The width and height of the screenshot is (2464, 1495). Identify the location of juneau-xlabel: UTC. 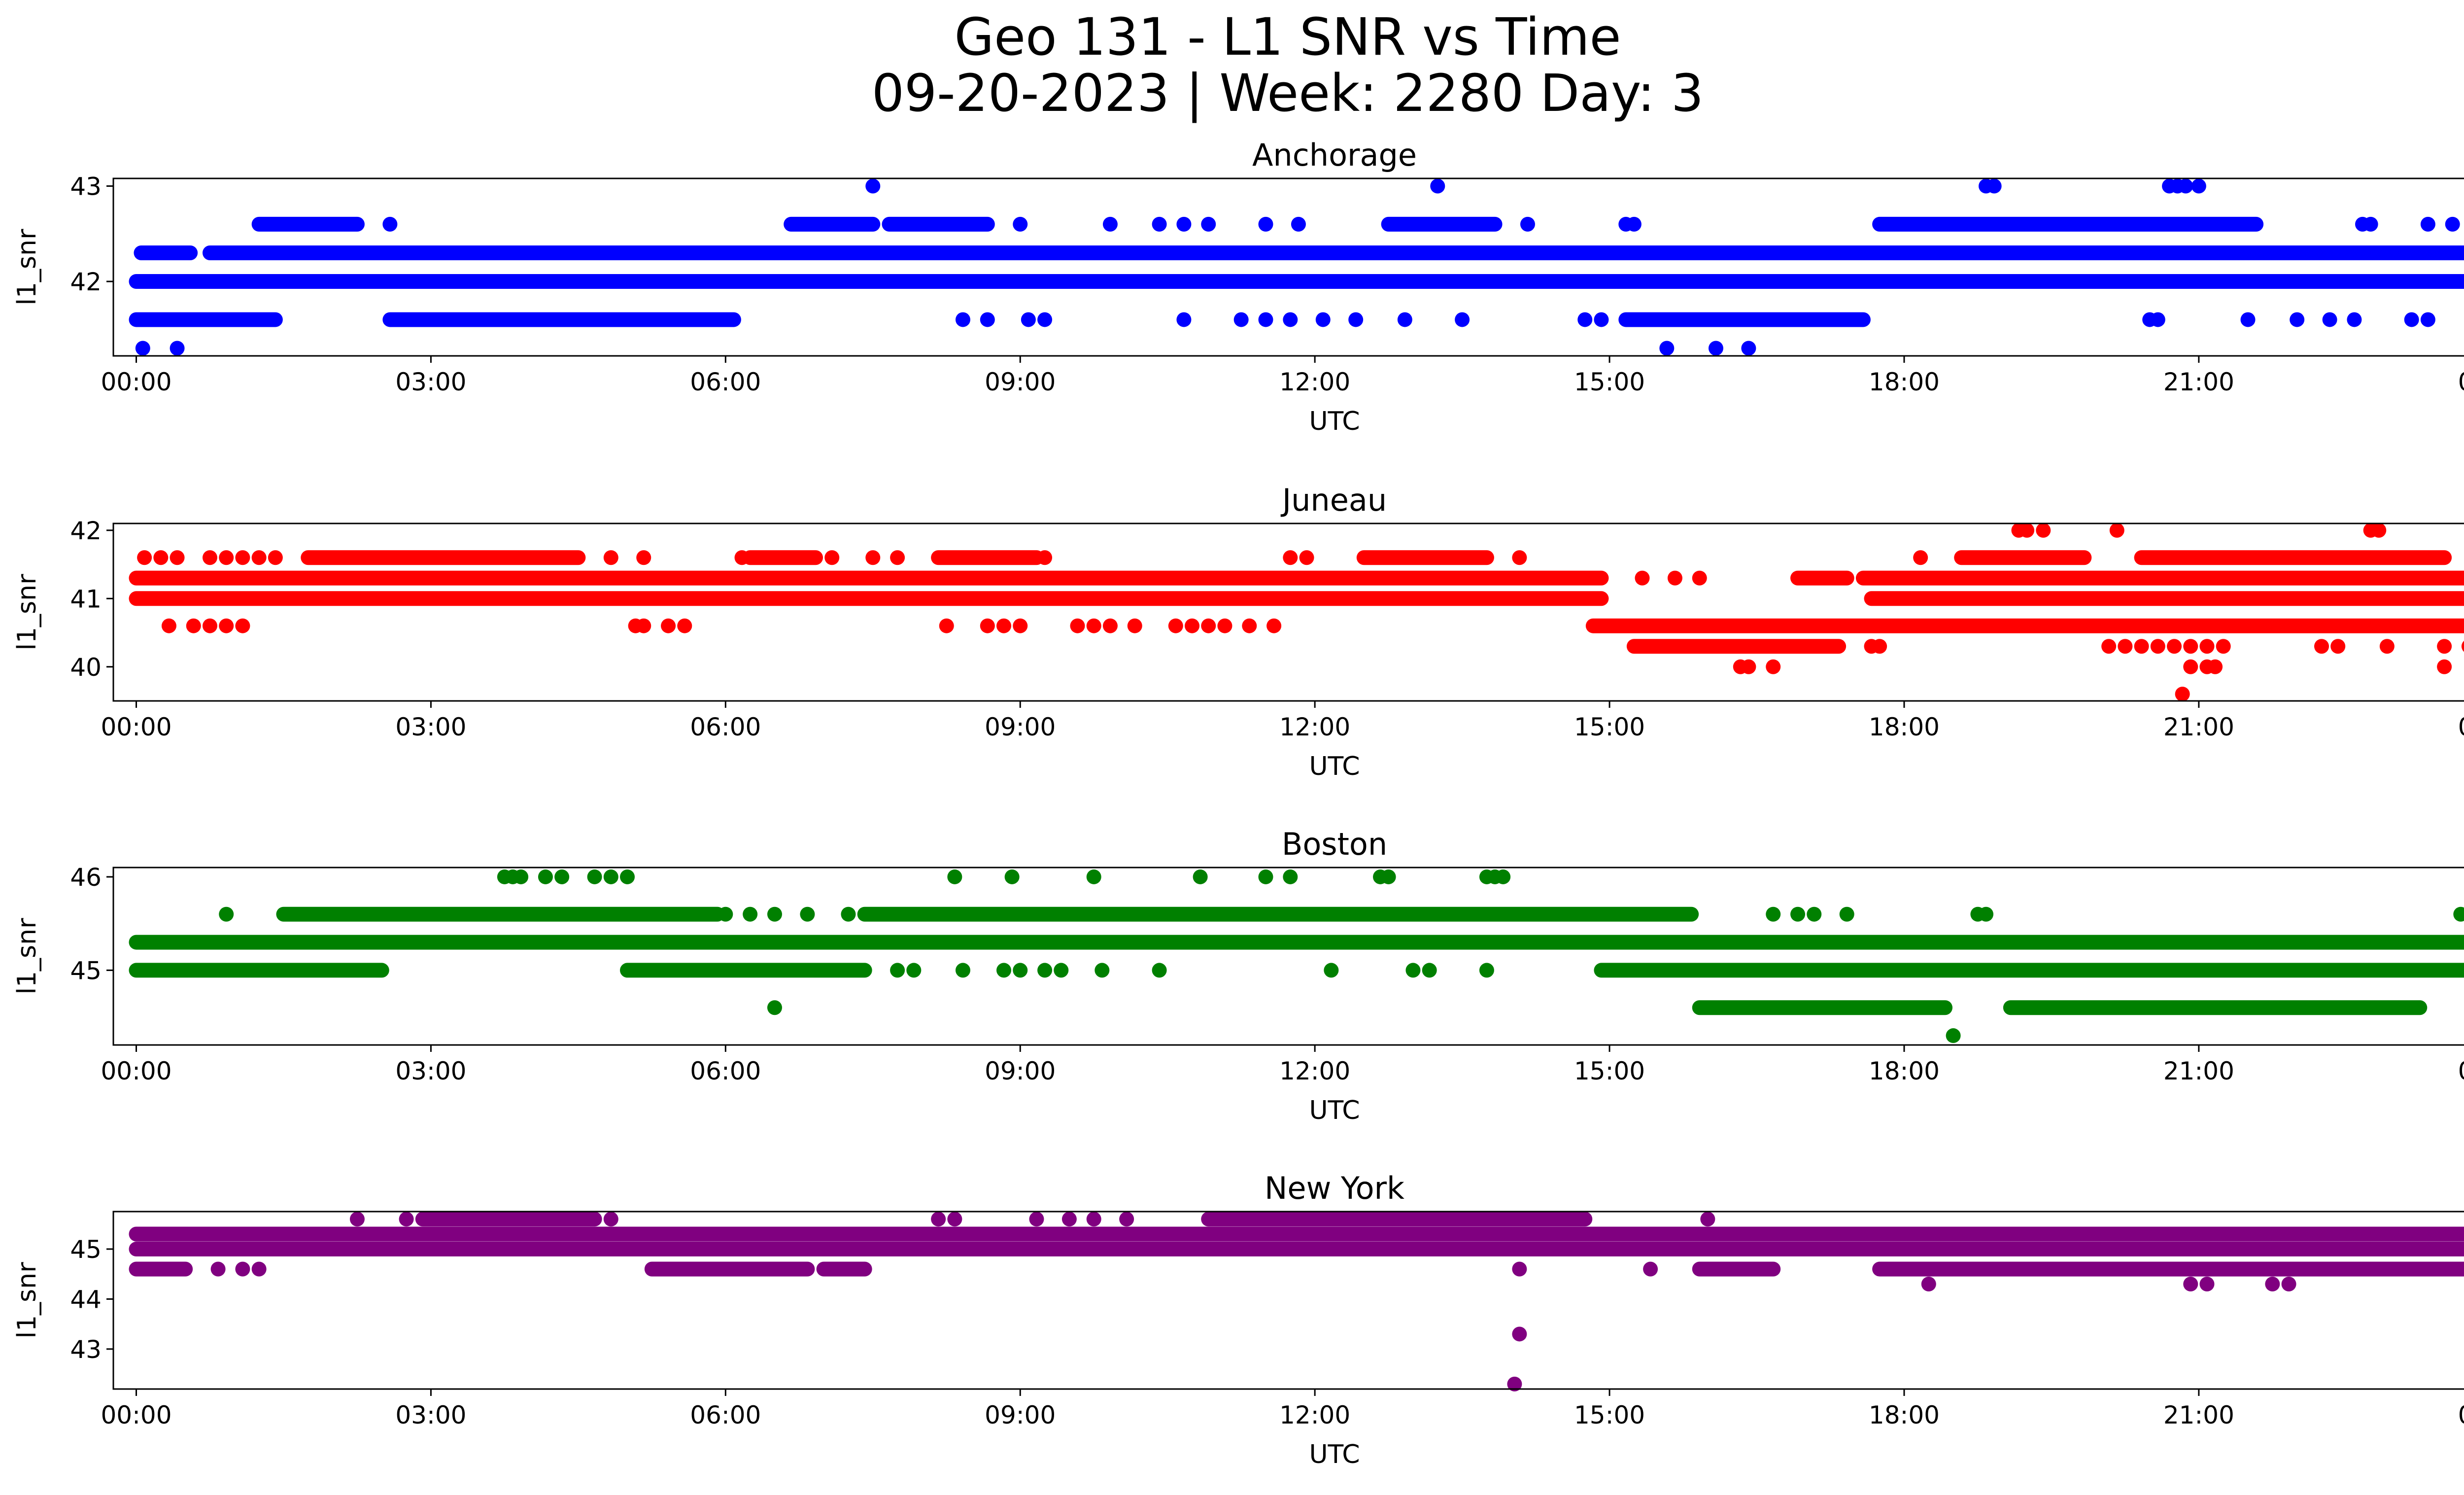
(1334, 766).